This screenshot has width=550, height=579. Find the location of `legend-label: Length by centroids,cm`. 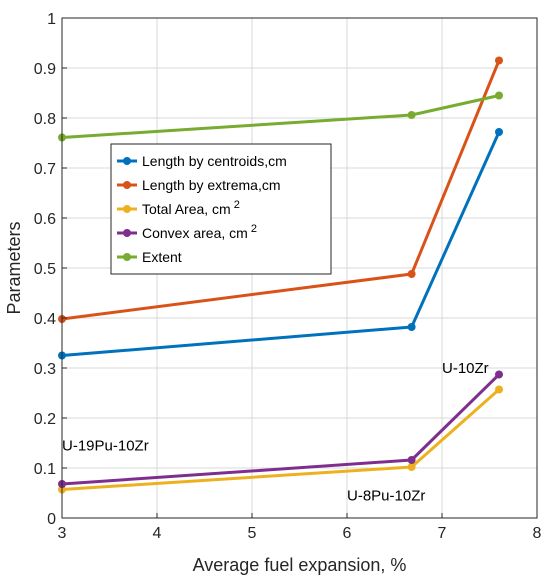

legend-label: Length by centroids,cm is located at coordinates (214, 161).